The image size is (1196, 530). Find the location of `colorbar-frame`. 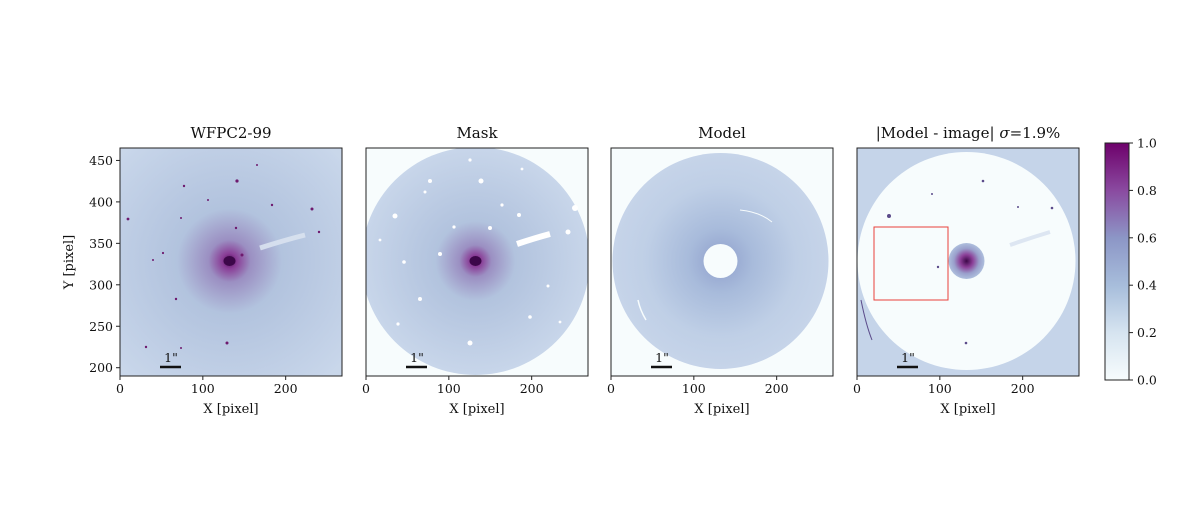

colorbar-frame is located at coordinates (1117, 261).